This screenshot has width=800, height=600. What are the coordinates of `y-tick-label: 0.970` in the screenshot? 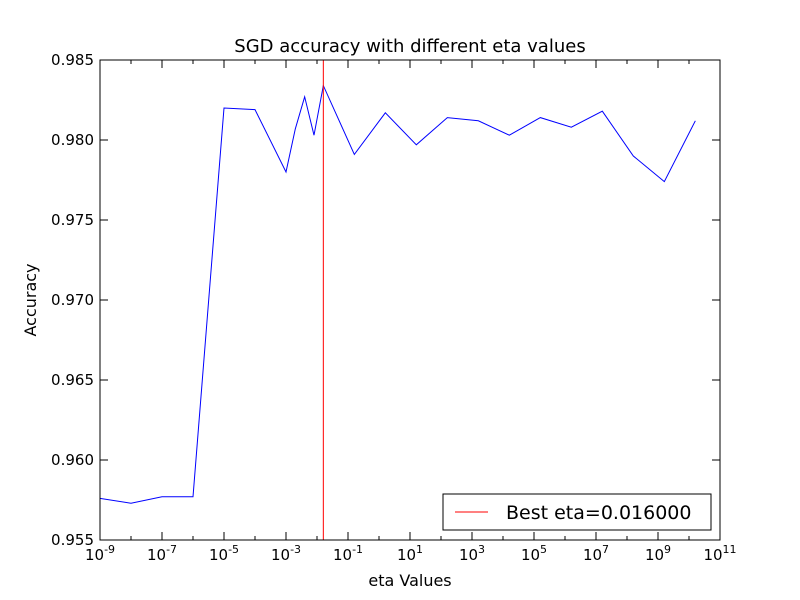 It's located at (72, 300).